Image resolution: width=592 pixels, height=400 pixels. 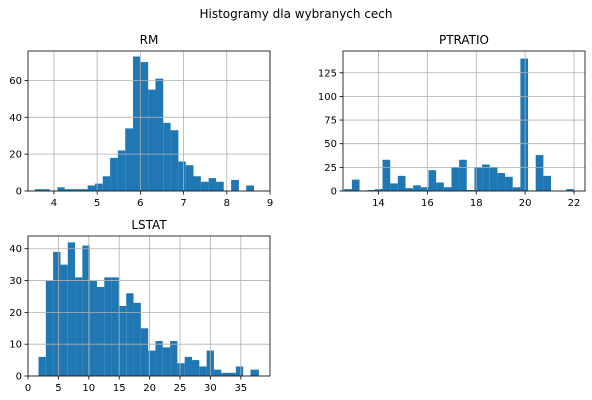 I want to click on rm-y-tick-label: 0, so click(x=19, y=192).